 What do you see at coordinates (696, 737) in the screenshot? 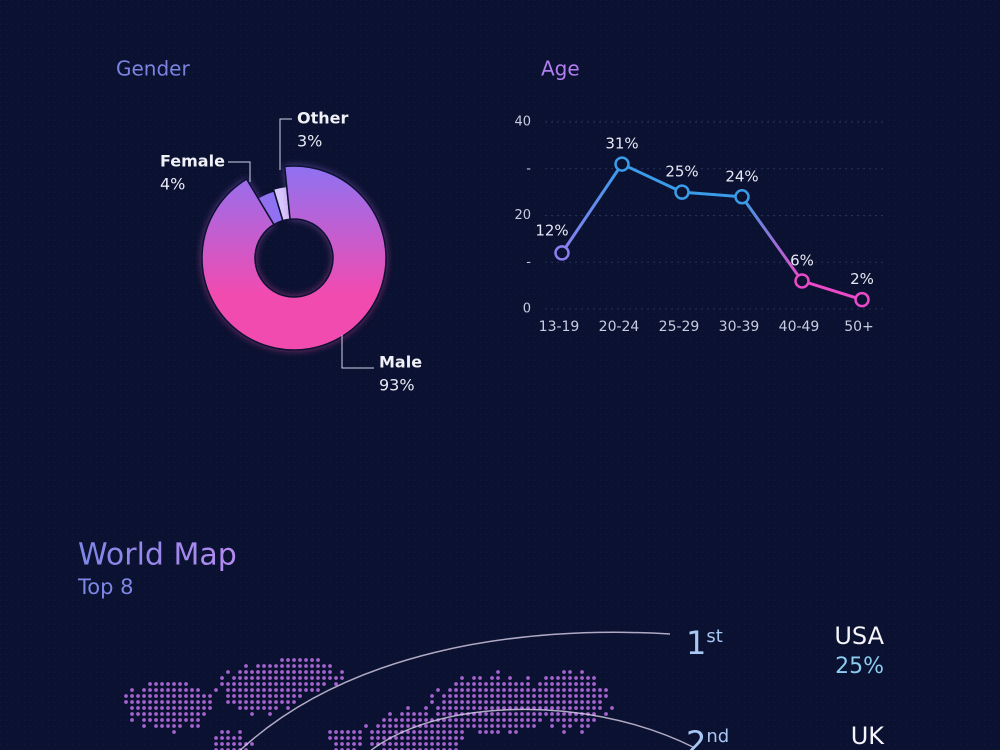
I see `rank-number: 2` at bounding box center [696, 737].